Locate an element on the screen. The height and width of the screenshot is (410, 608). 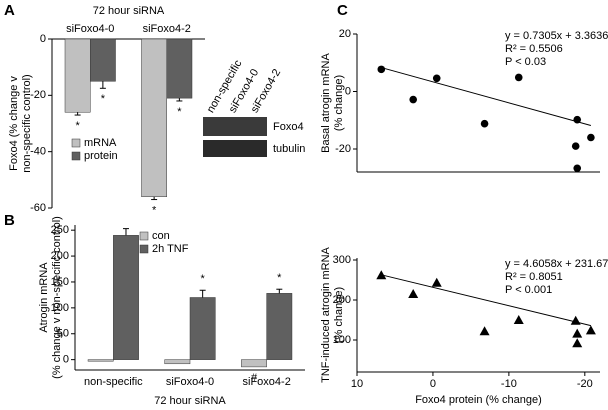
annotation: R² = 0.5506 is located at coordinates (534, 49).